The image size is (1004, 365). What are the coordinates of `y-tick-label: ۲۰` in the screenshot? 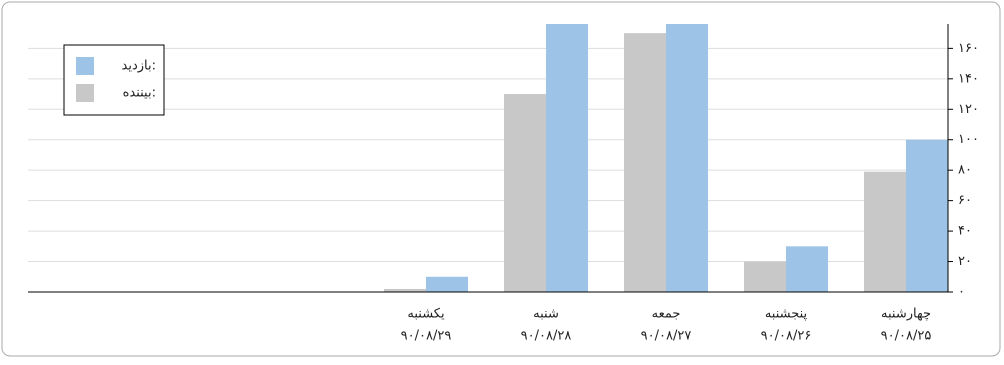 It's located at (965, 261).